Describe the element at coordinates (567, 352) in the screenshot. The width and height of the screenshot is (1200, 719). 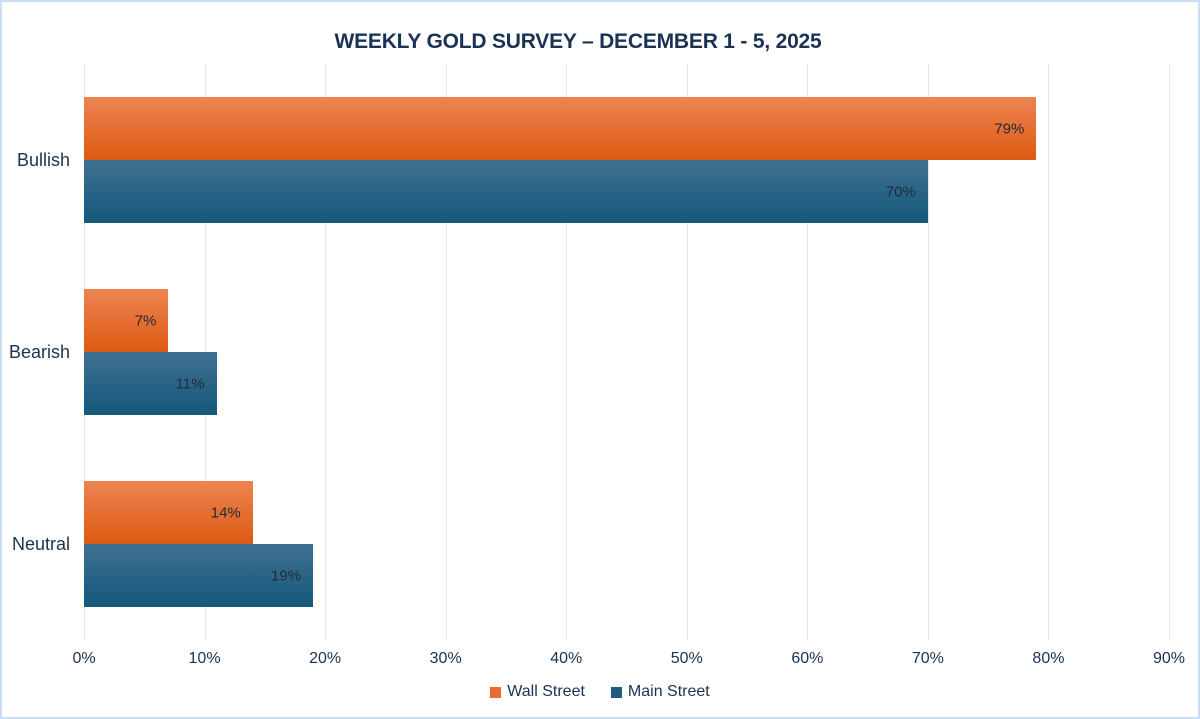
I see `gridline-40%` at that location.